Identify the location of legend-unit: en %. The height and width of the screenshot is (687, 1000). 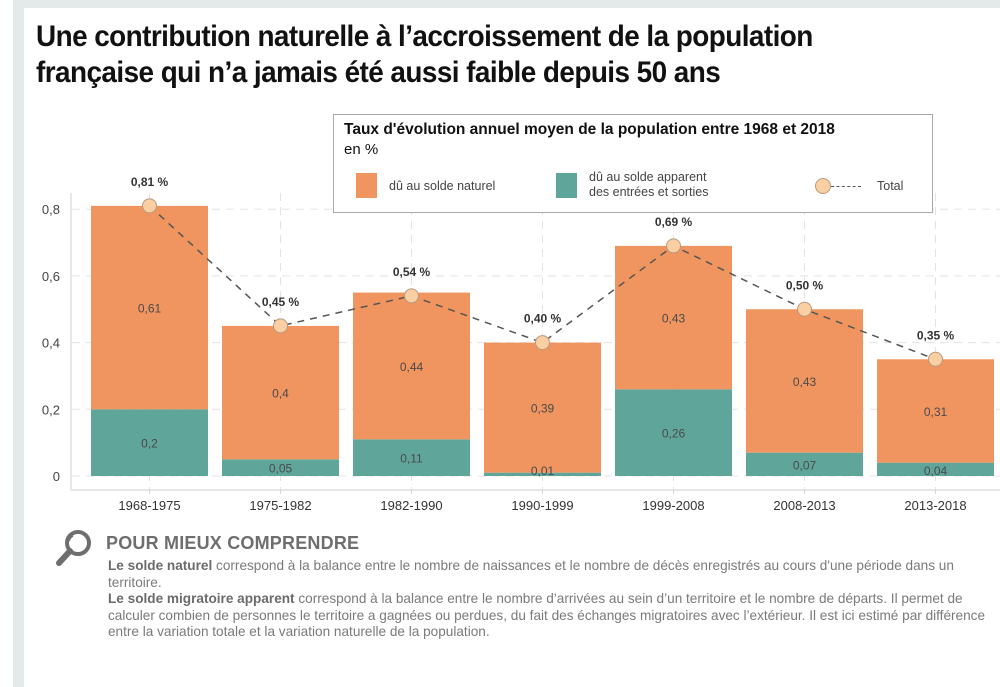
(361, 149).